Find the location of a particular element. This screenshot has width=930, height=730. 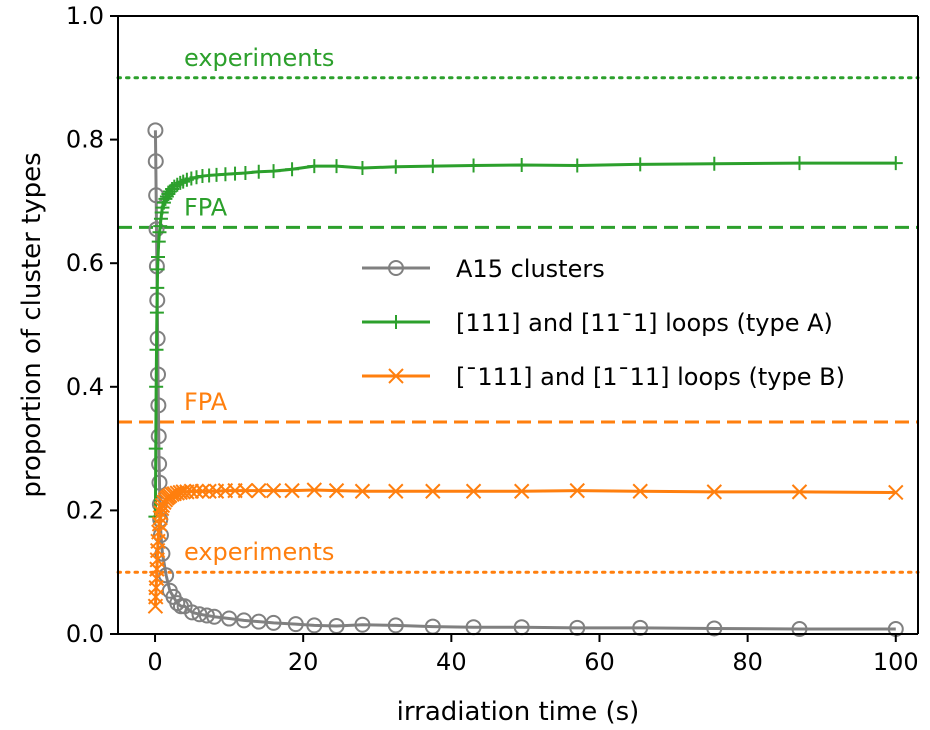

y-tick-label: 0.8 is located at coordinates (85, 140).